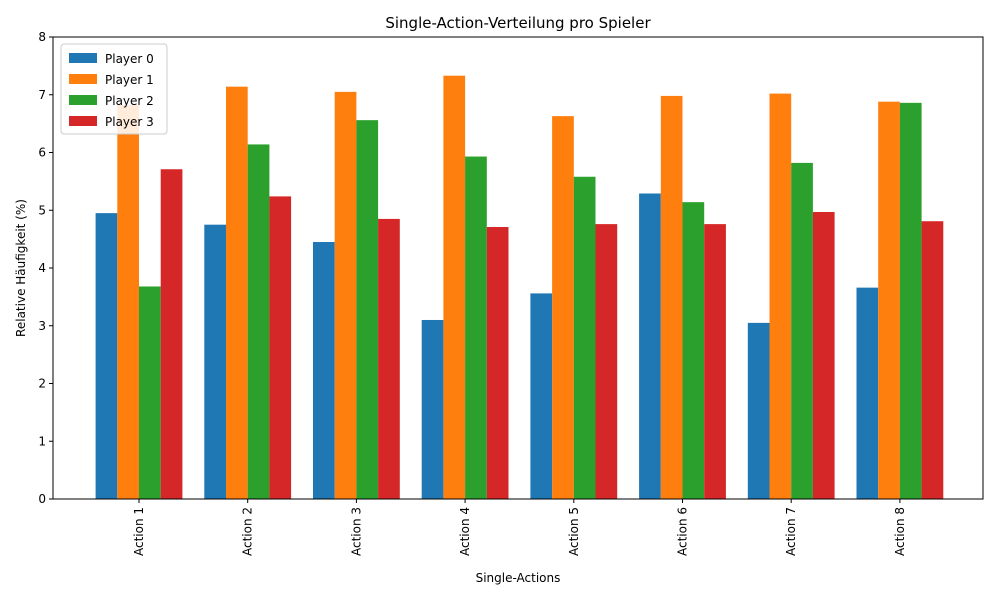 This screenshot has height=600, width=1000. I want to click on x-tick-label: Action 6, so click(683, 531).